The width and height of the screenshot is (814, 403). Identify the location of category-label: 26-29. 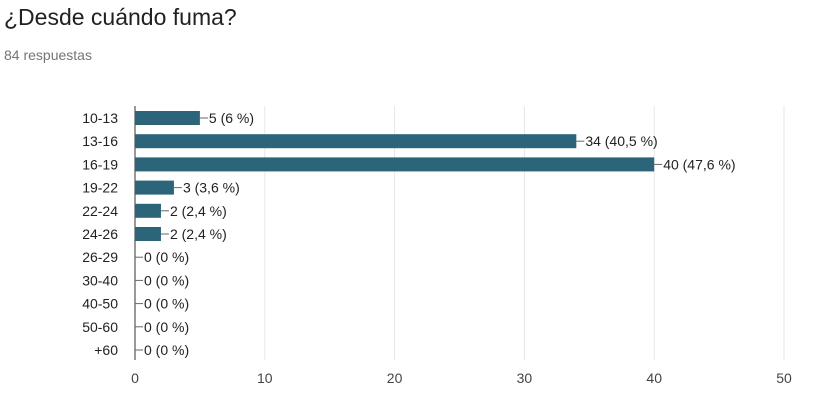
(100, 257).